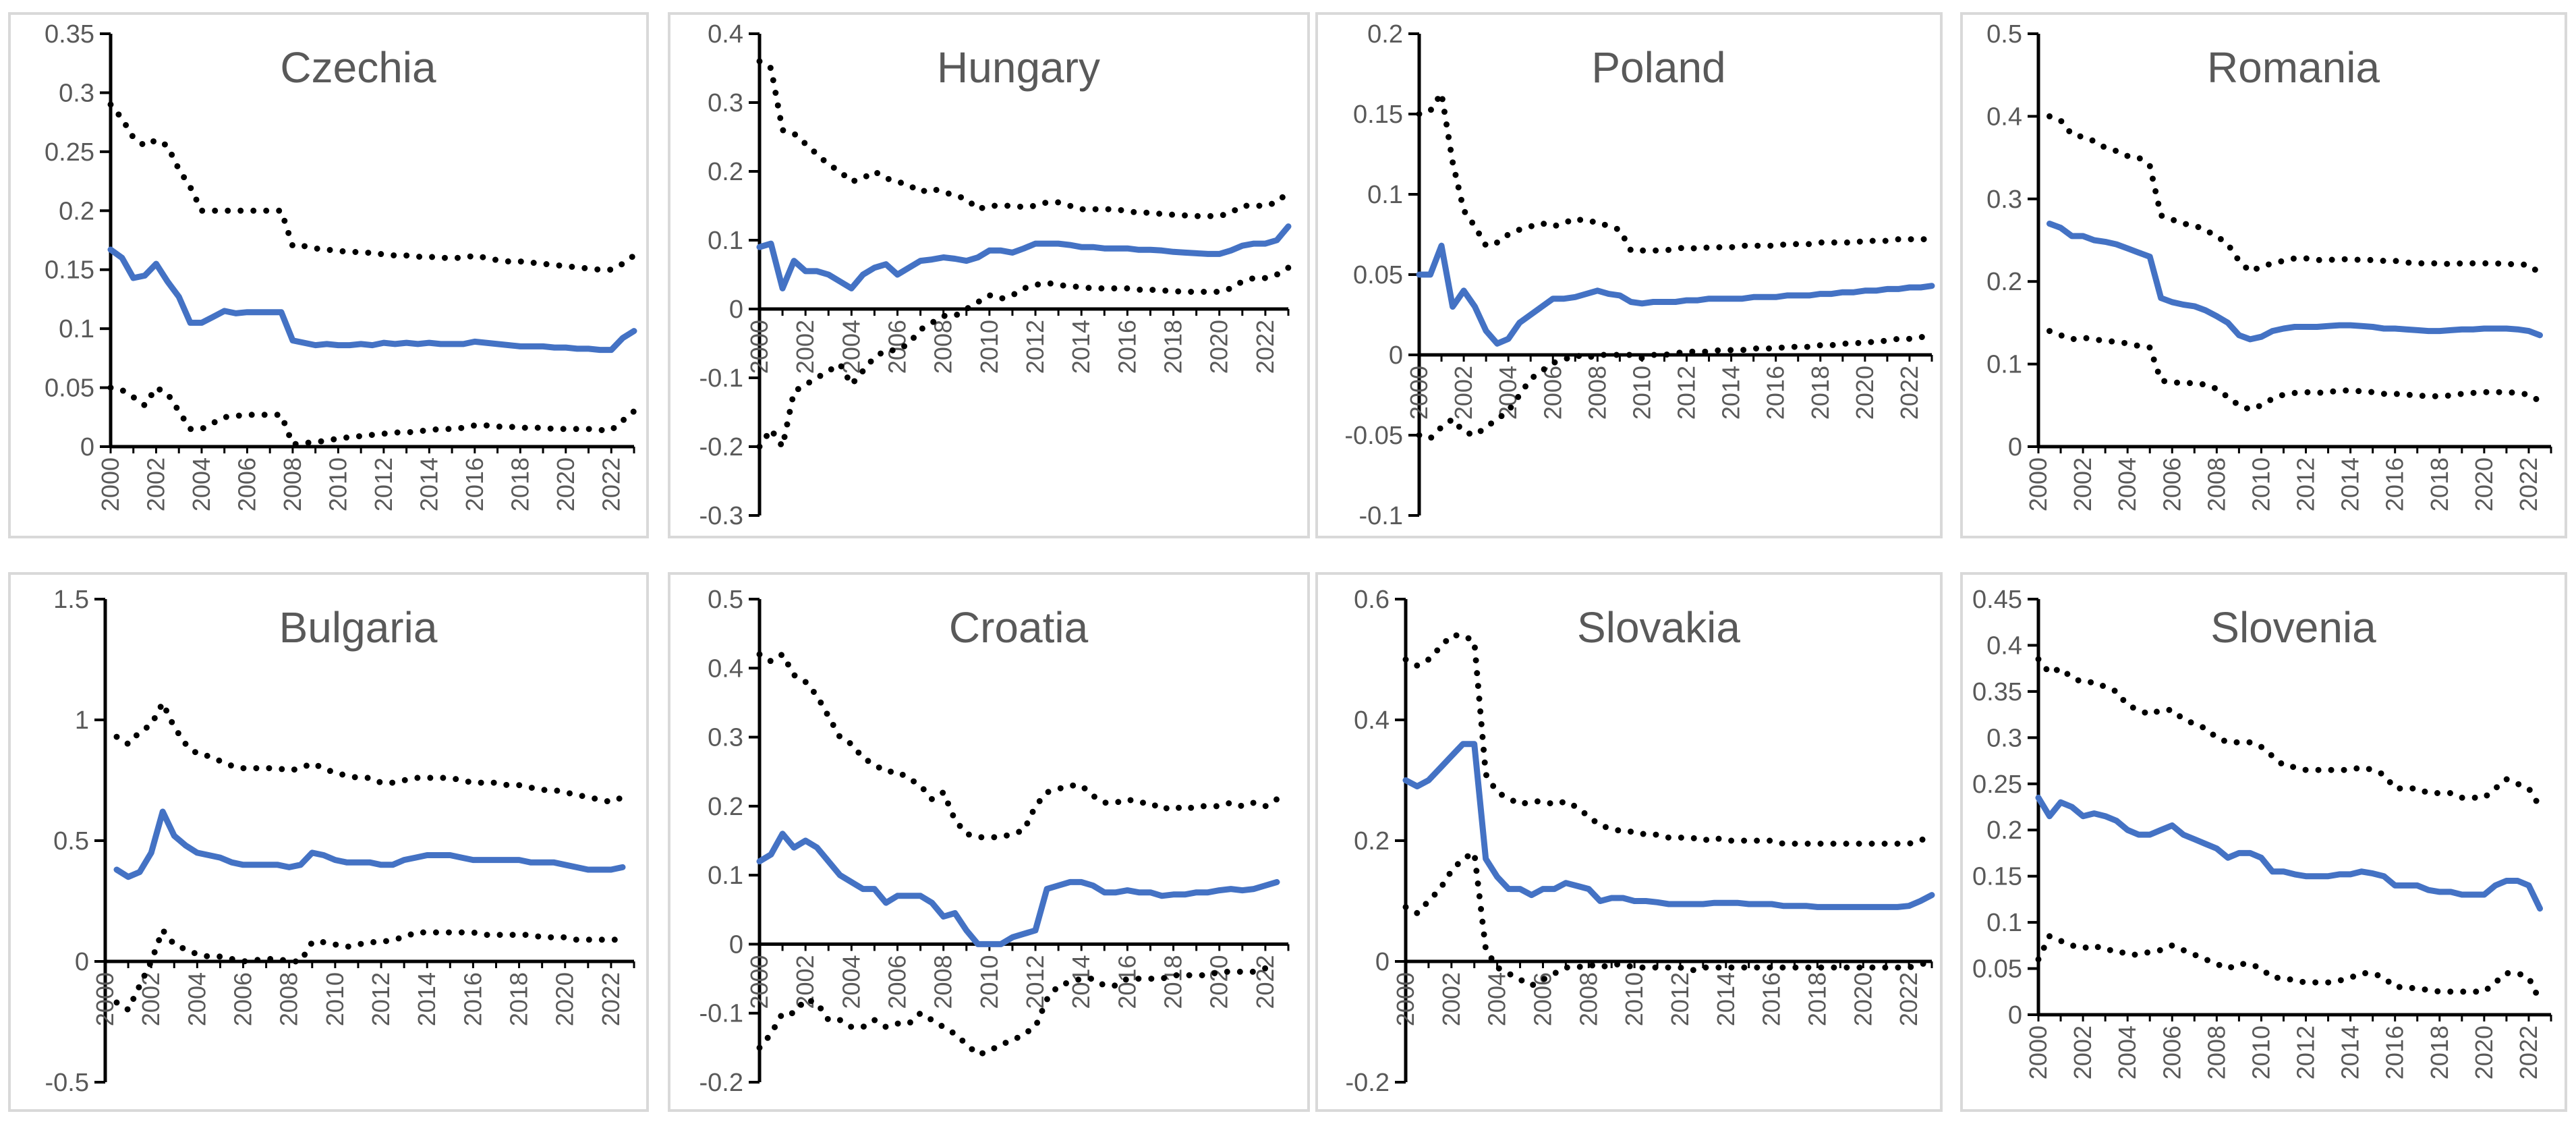  I want to click on chart-title: Poland, so click(1658, 67).